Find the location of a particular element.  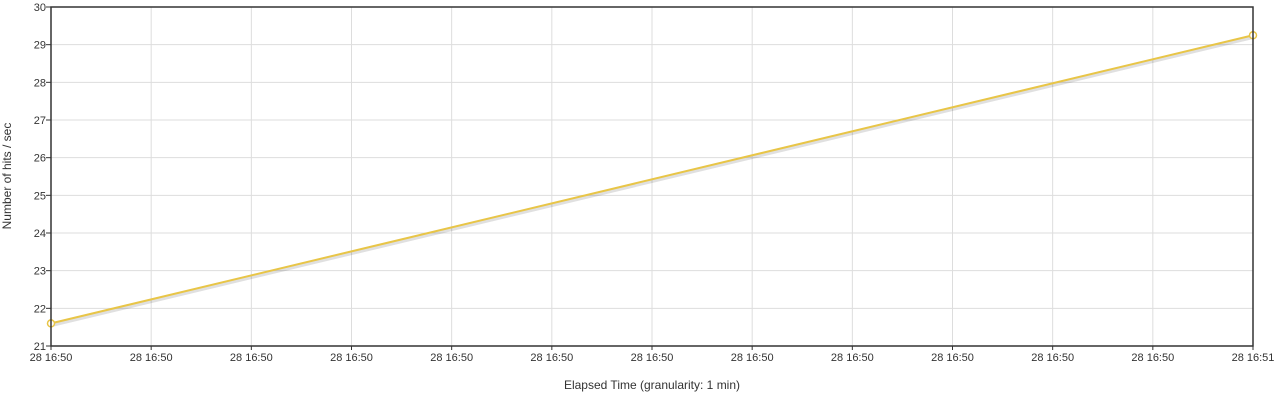

y-tick-label: 28 is located at coordinates (40, 83).